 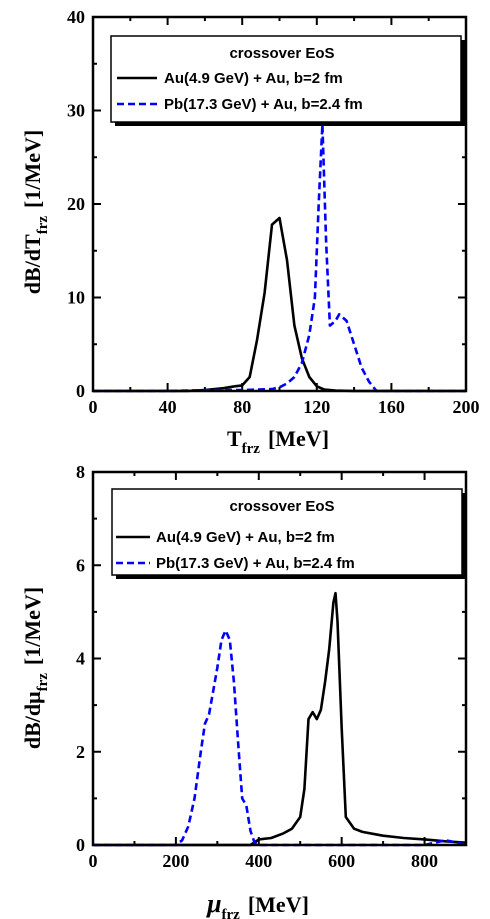 What do you see at coordinates (258, 861) in the screenshot?
I see `bottom-x-tick-label: 400` at bounding box center [258, 861].